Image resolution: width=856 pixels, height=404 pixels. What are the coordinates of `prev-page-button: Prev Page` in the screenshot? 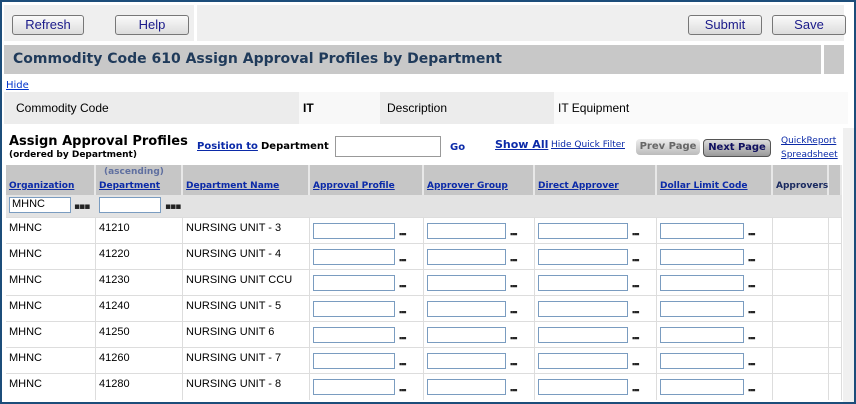 It's located at (668, 147).